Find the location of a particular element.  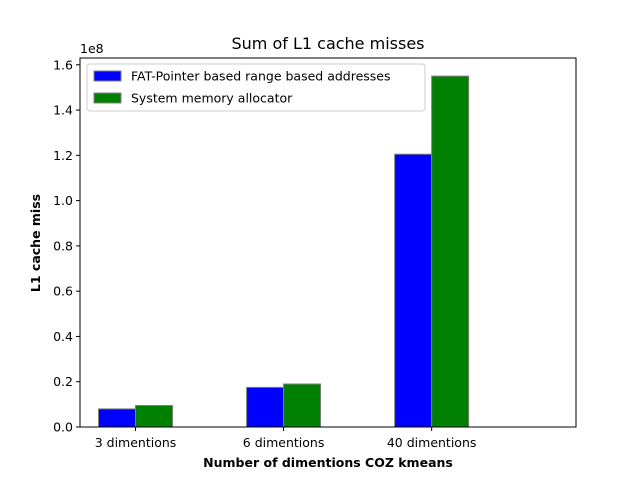

x-axis-label: Number of dimentions COZ kmeans is located at coordinates (328, 462).